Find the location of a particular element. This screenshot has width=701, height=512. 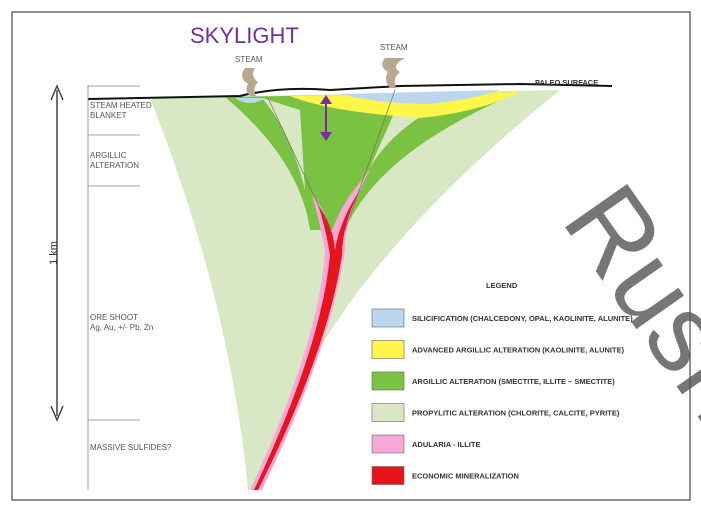

title: SKYLIGHT is located at coordinates (244, 35).